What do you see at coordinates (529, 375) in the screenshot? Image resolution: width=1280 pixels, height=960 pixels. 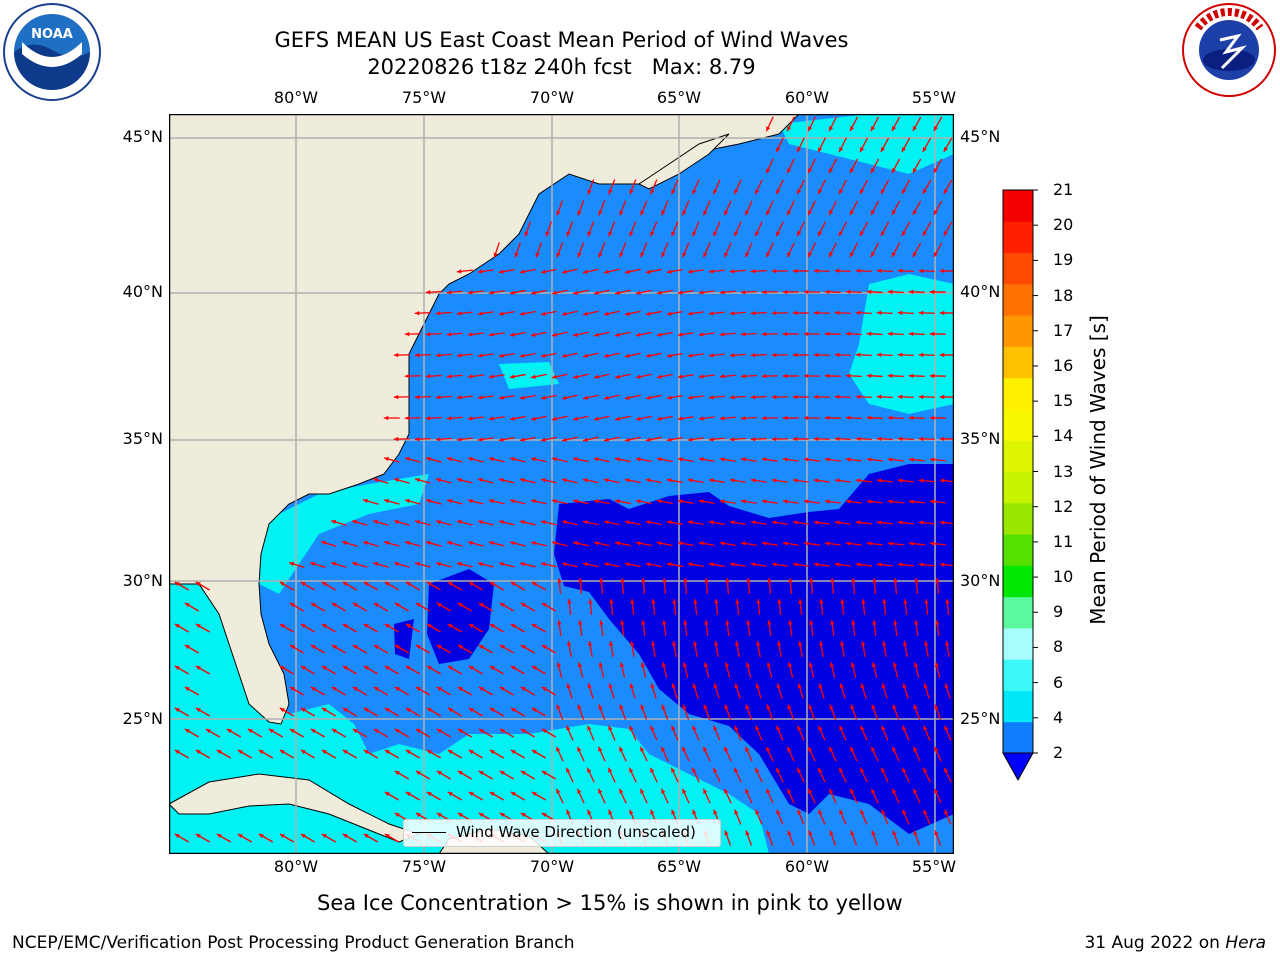 I see `mid-period-region` at bounding box center [529, 375].